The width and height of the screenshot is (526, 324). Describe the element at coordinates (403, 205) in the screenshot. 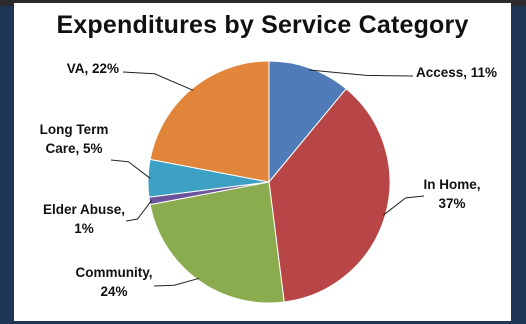

I see `leader-line-in-home` at that location.